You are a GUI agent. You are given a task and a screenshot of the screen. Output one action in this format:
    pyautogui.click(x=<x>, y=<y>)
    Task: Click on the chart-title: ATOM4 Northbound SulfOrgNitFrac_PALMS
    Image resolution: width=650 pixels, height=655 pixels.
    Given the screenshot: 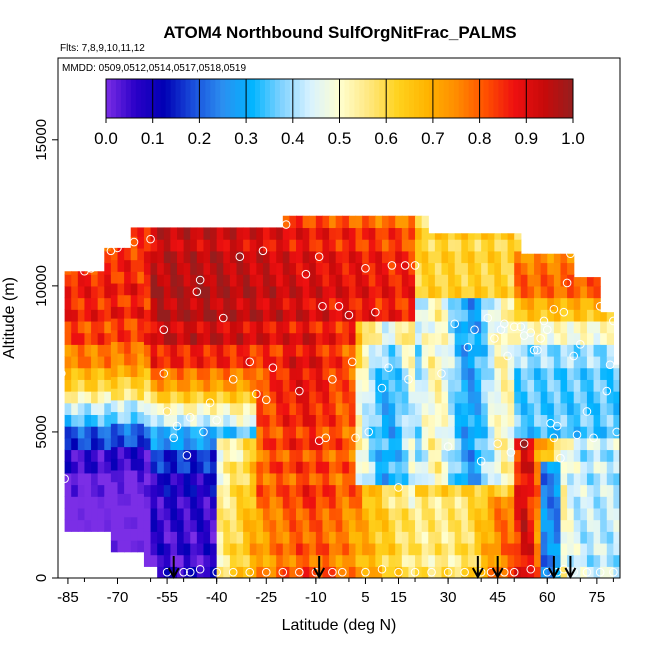 What is the action you would take?
    pyautogui.click(x=339, y=32)
    